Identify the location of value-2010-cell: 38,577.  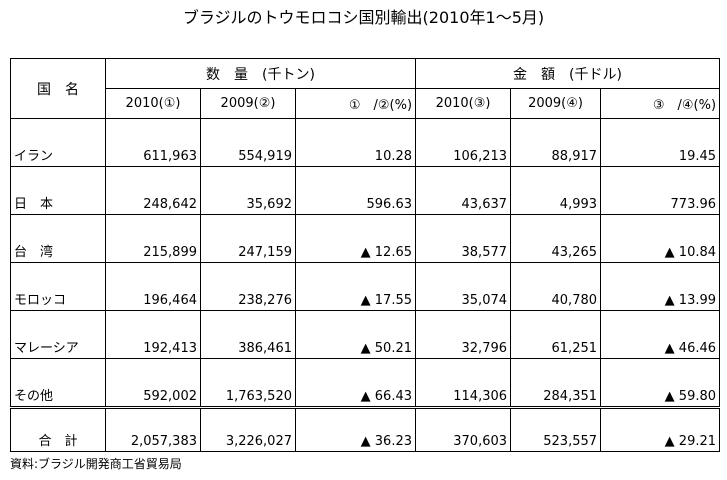
(463, 238).